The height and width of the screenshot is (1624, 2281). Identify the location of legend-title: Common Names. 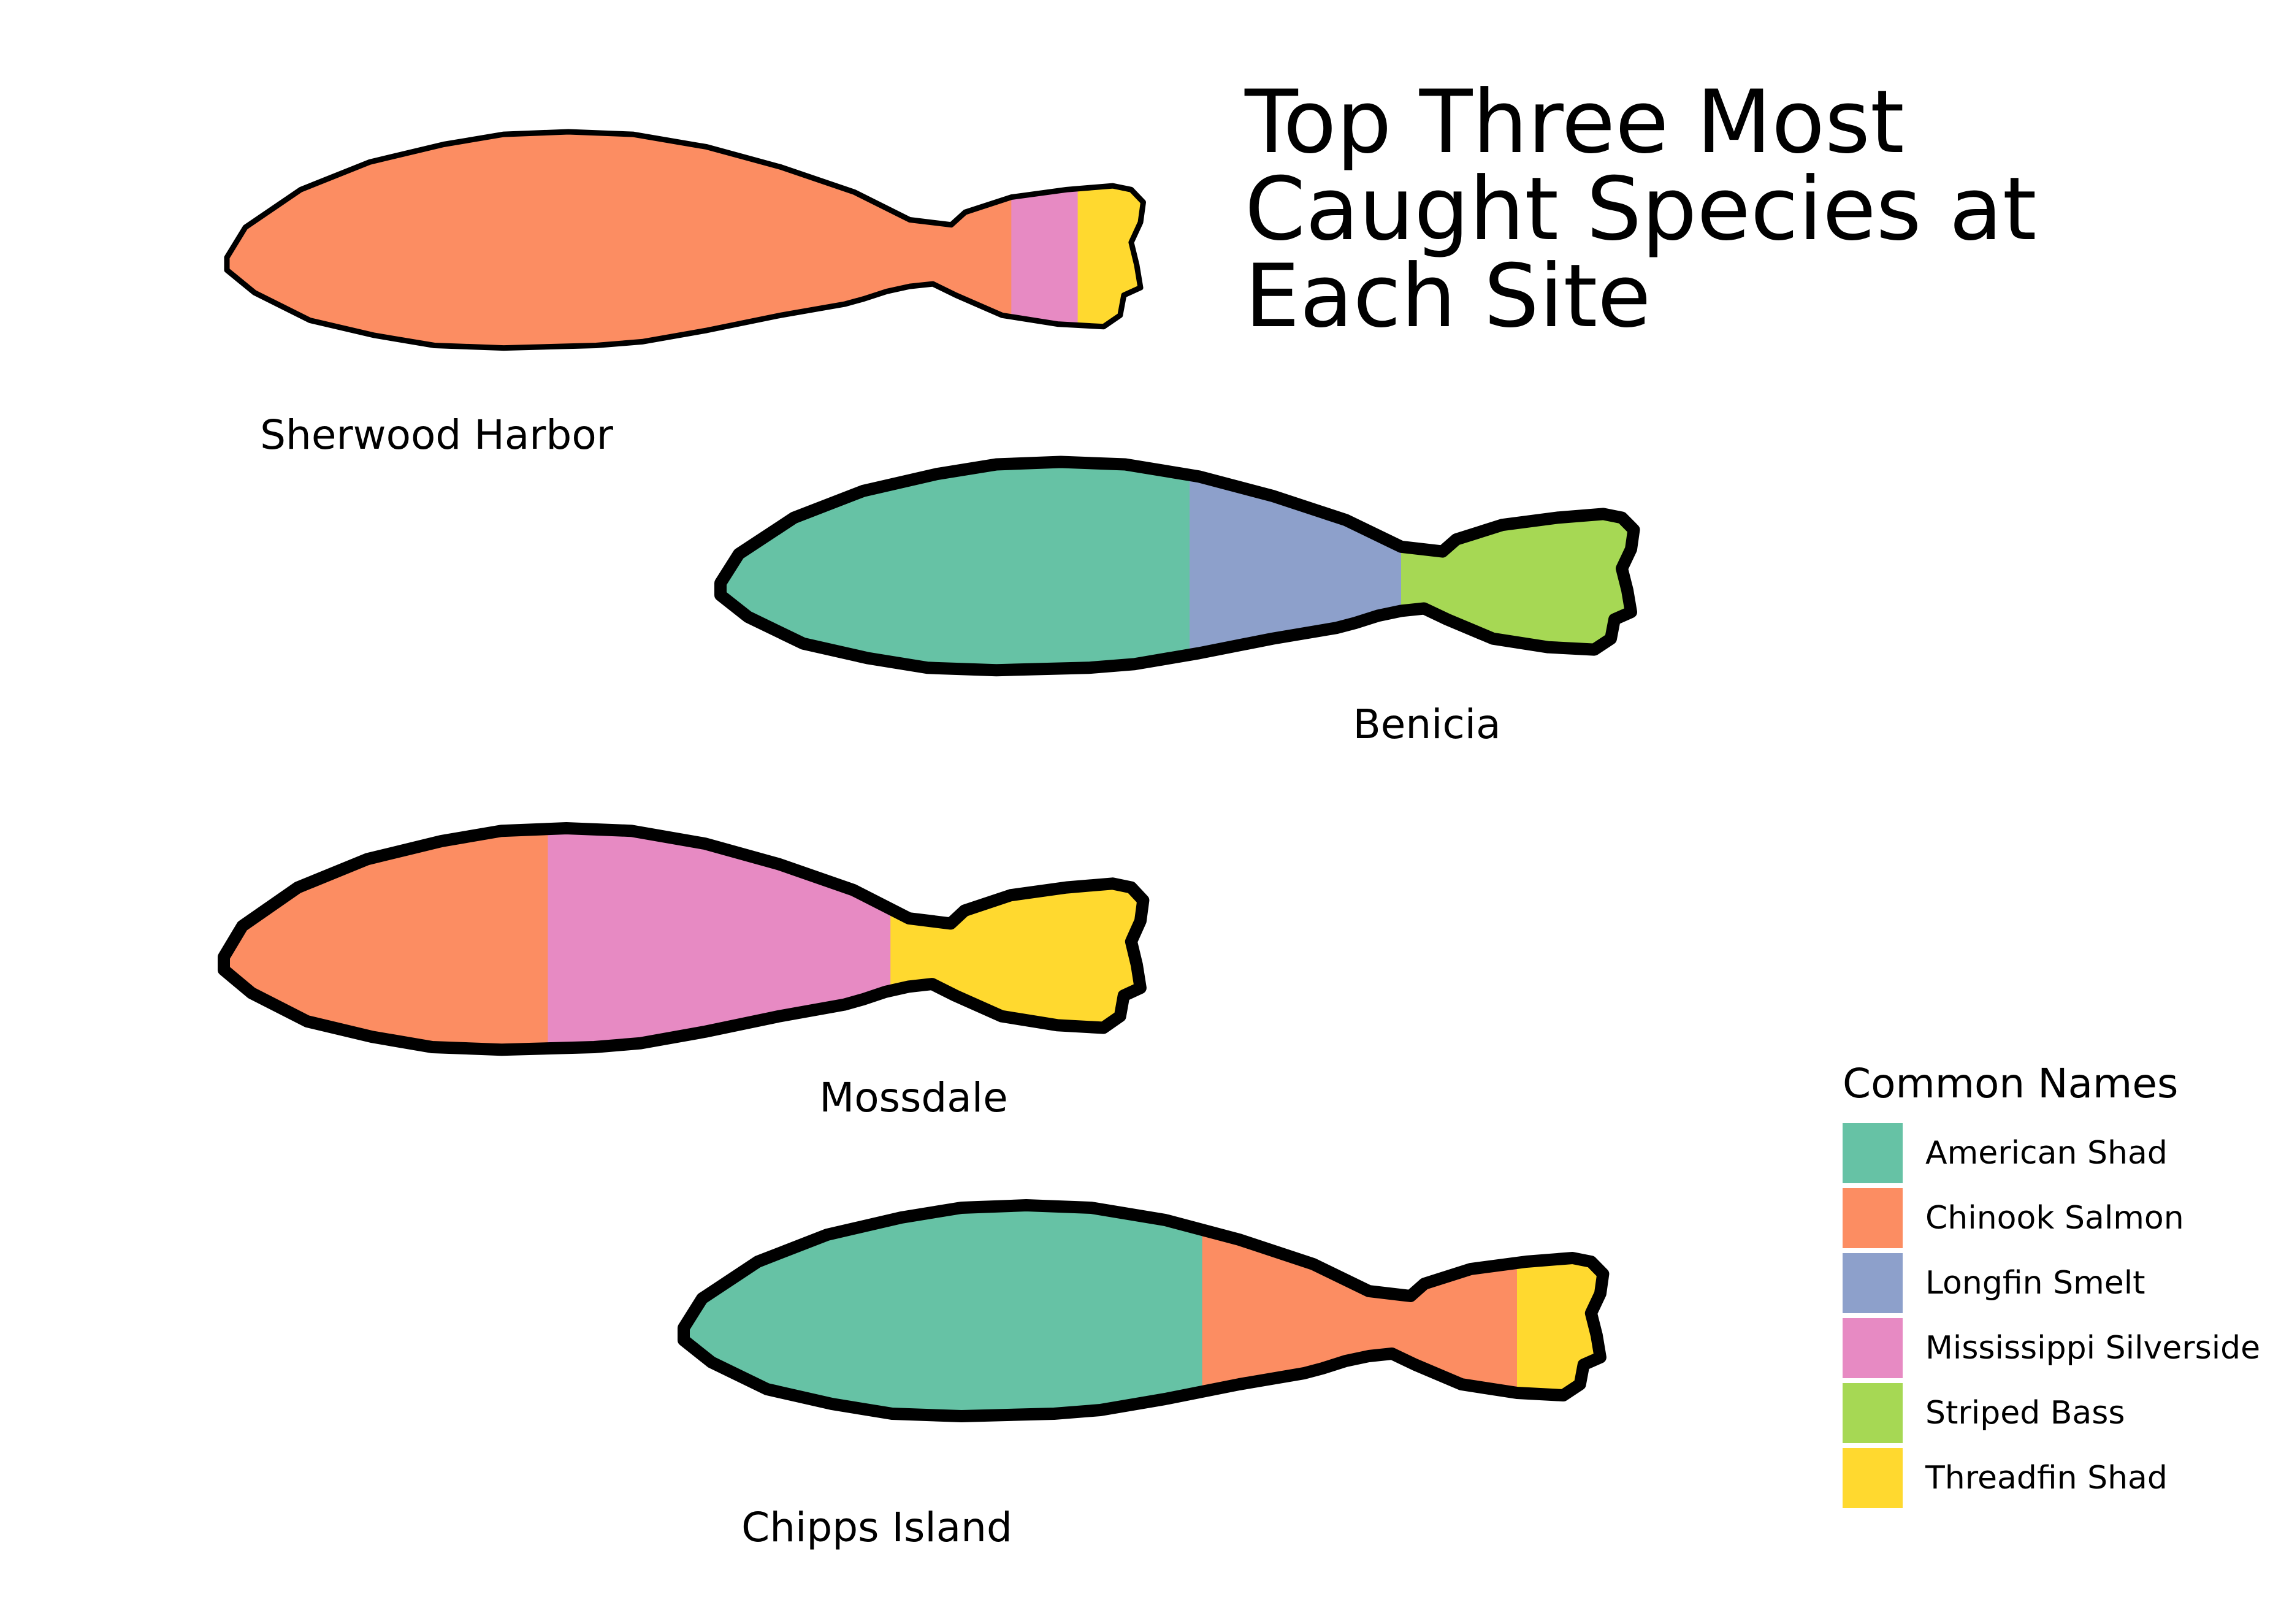
(2010, 1083).